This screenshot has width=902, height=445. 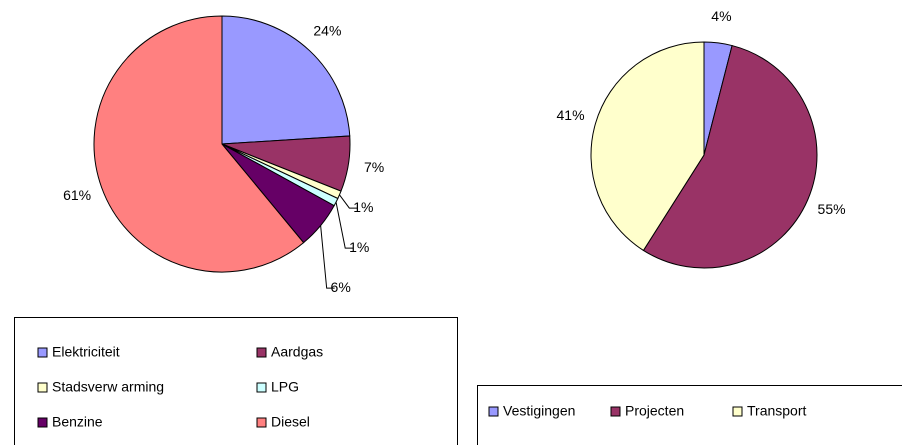 What do you see at coordinates (77, 195) in the screenshot?
I see `data-label: 61%` at bounding box center [77, 195].